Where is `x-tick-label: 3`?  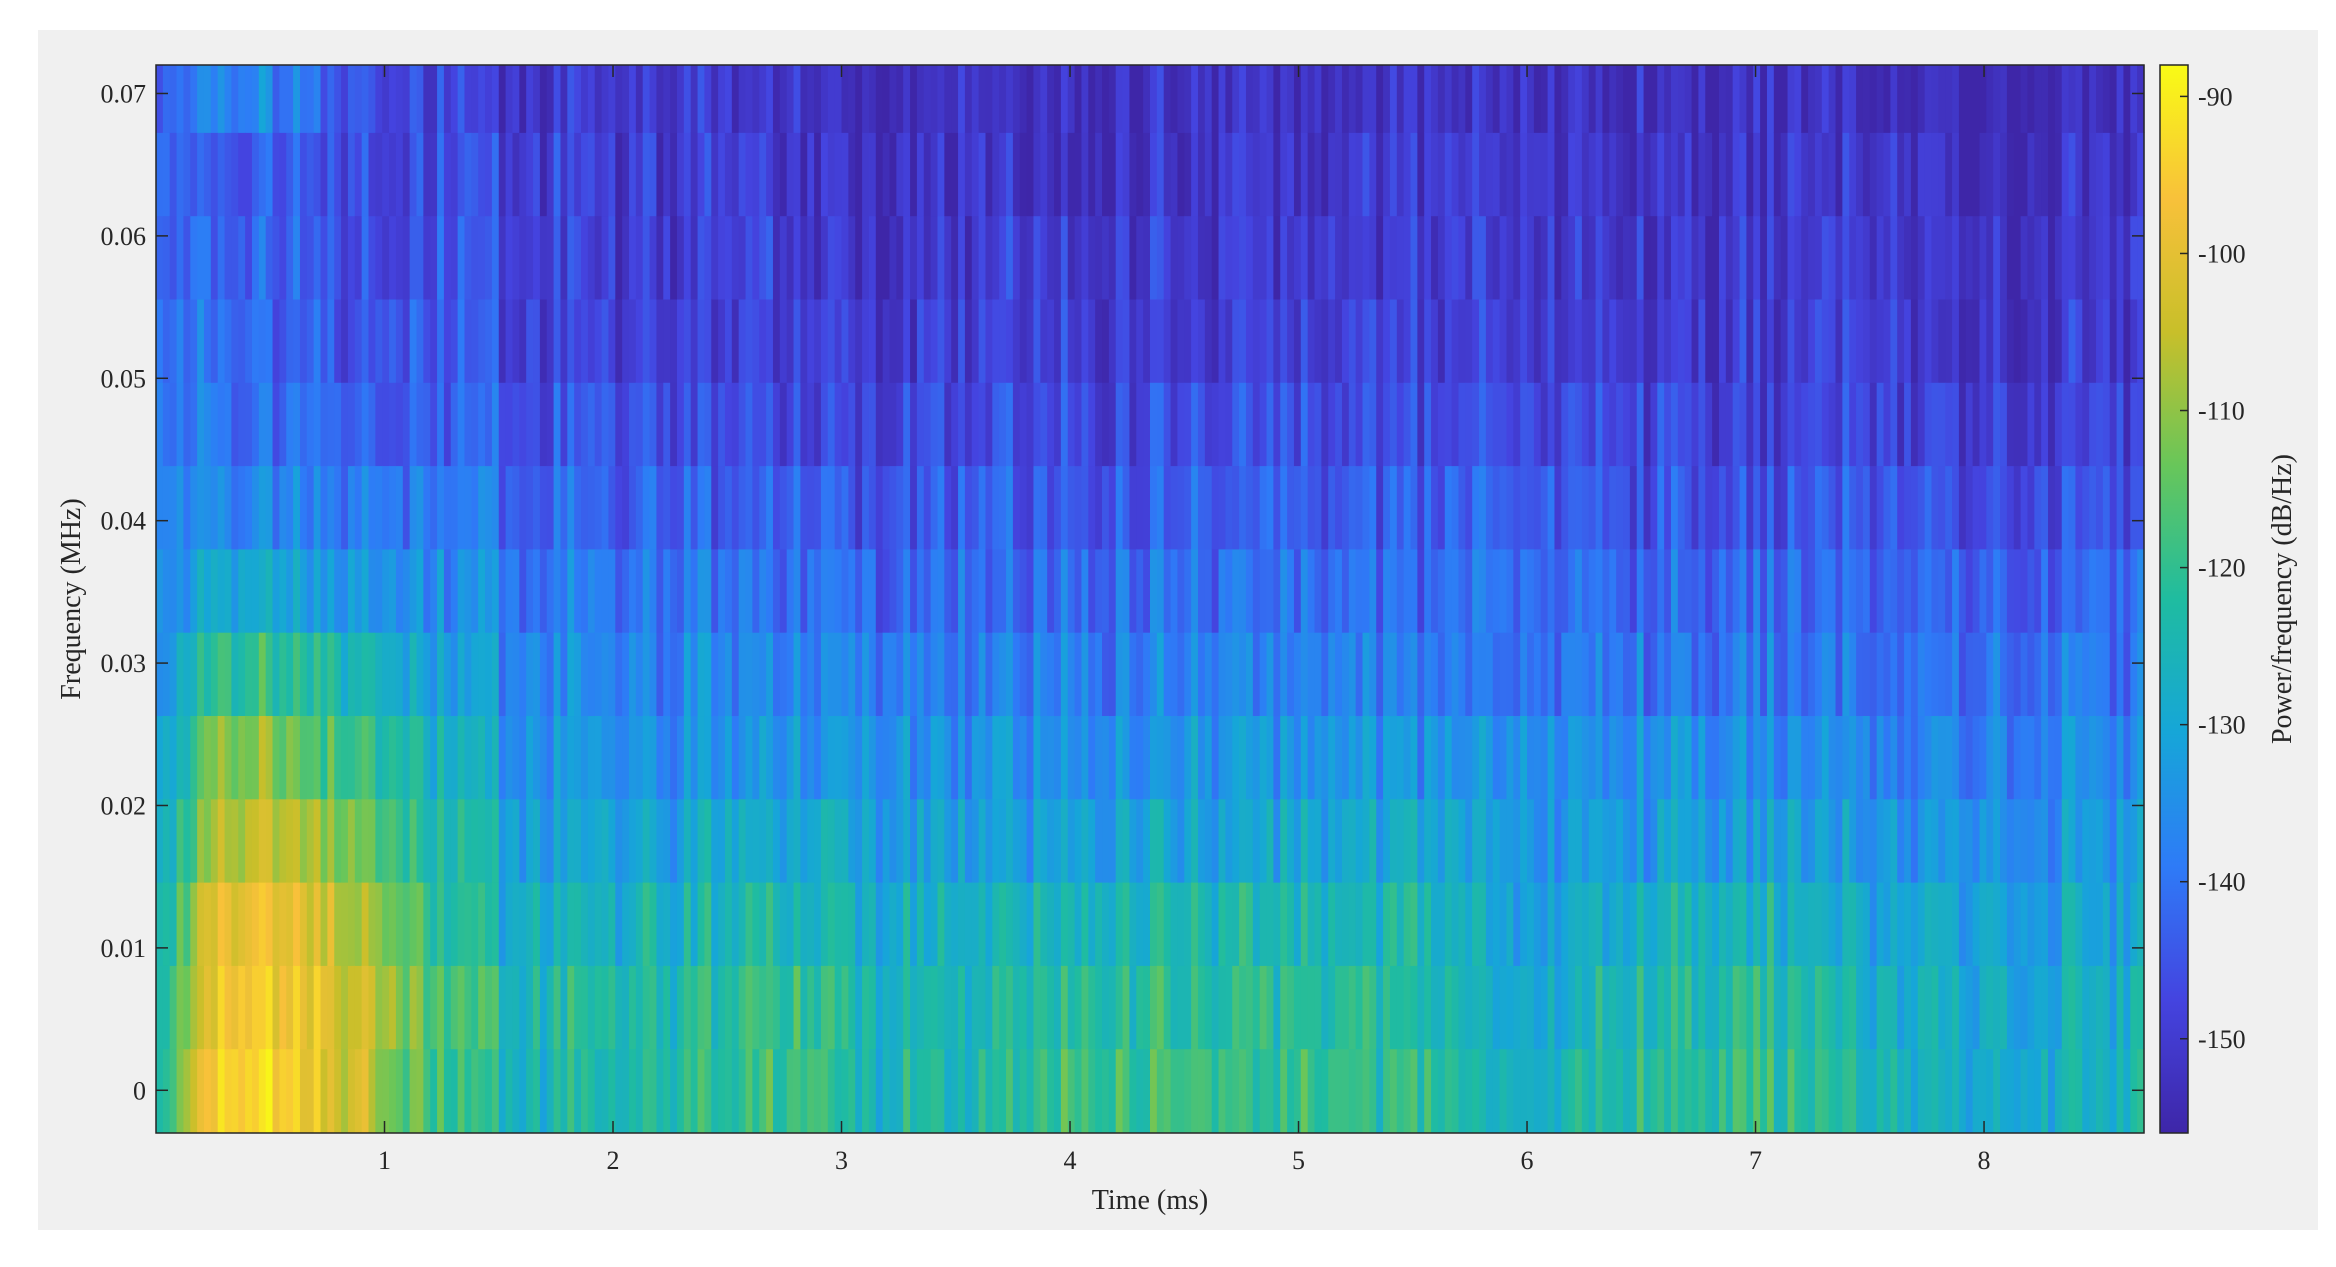 x-tick-label: 3 is located at coordinates (841, 1160).